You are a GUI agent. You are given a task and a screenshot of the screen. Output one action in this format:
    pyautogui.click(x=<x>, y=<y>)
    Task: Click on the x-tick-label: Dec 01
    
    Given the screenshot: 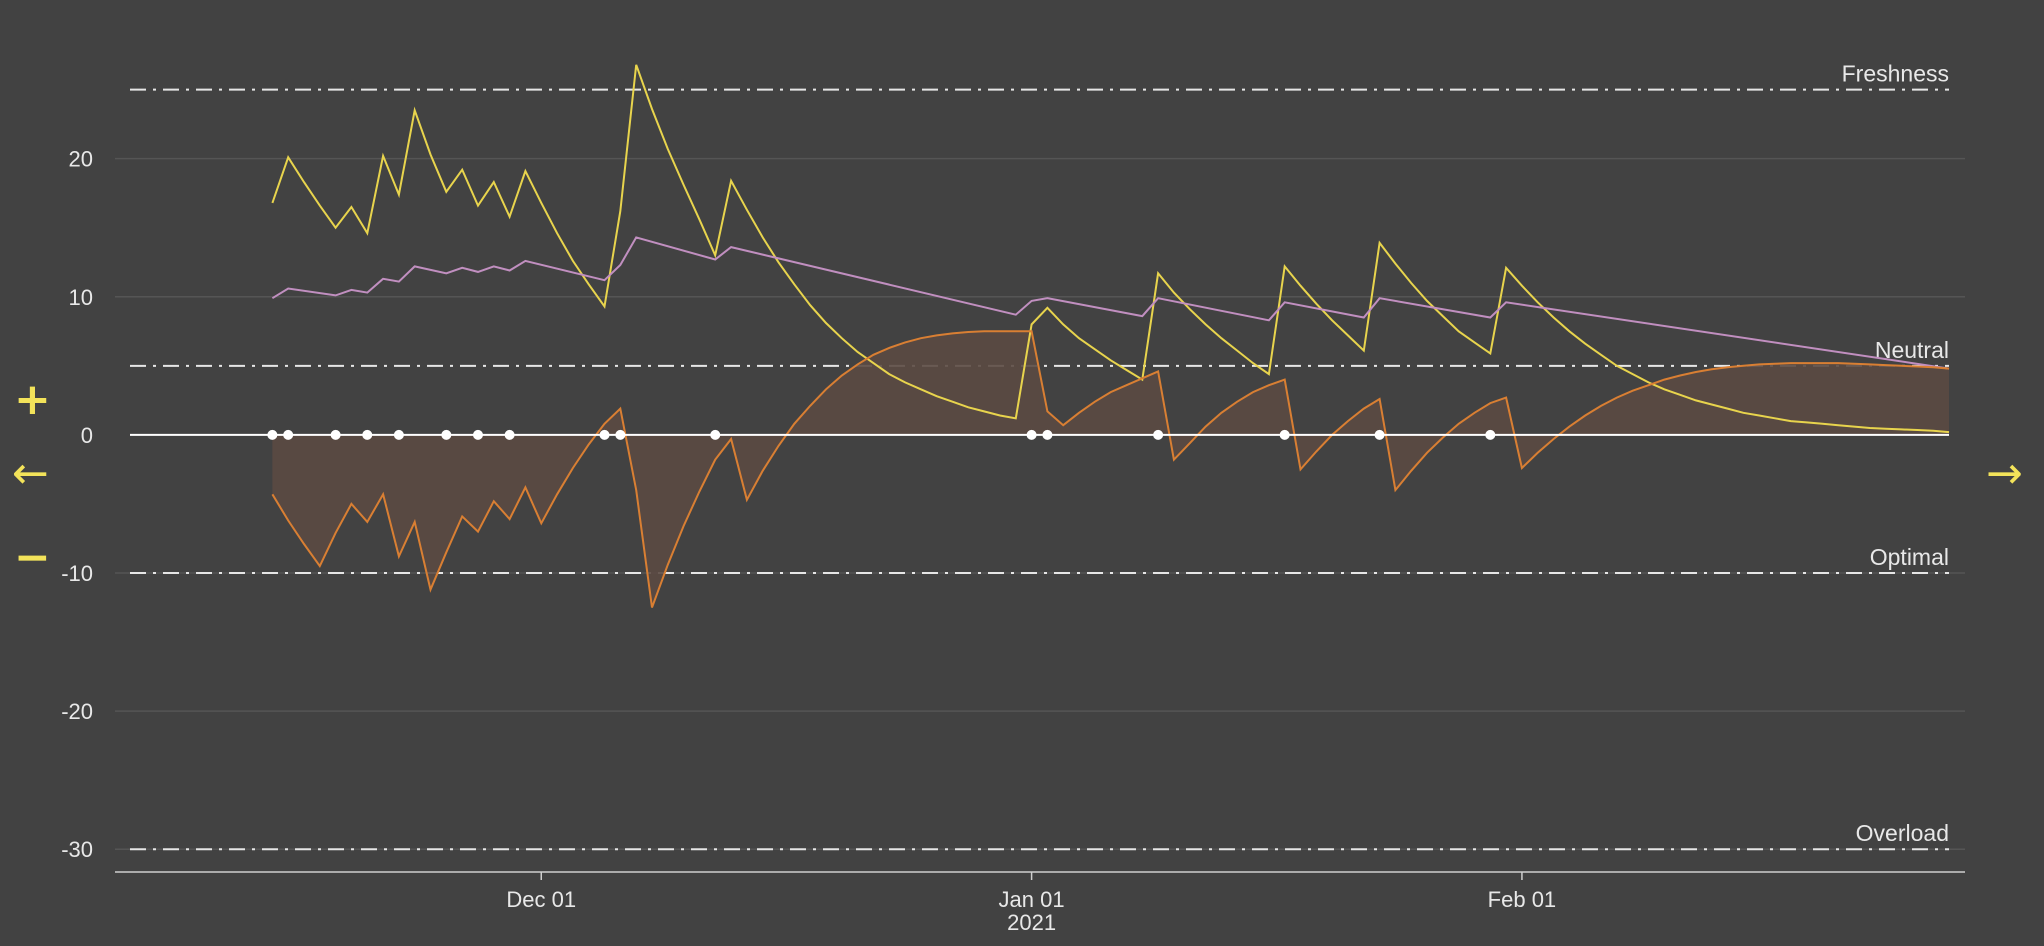 What is the action you would take?
    pyautogui.click(x=541, y=899)
    